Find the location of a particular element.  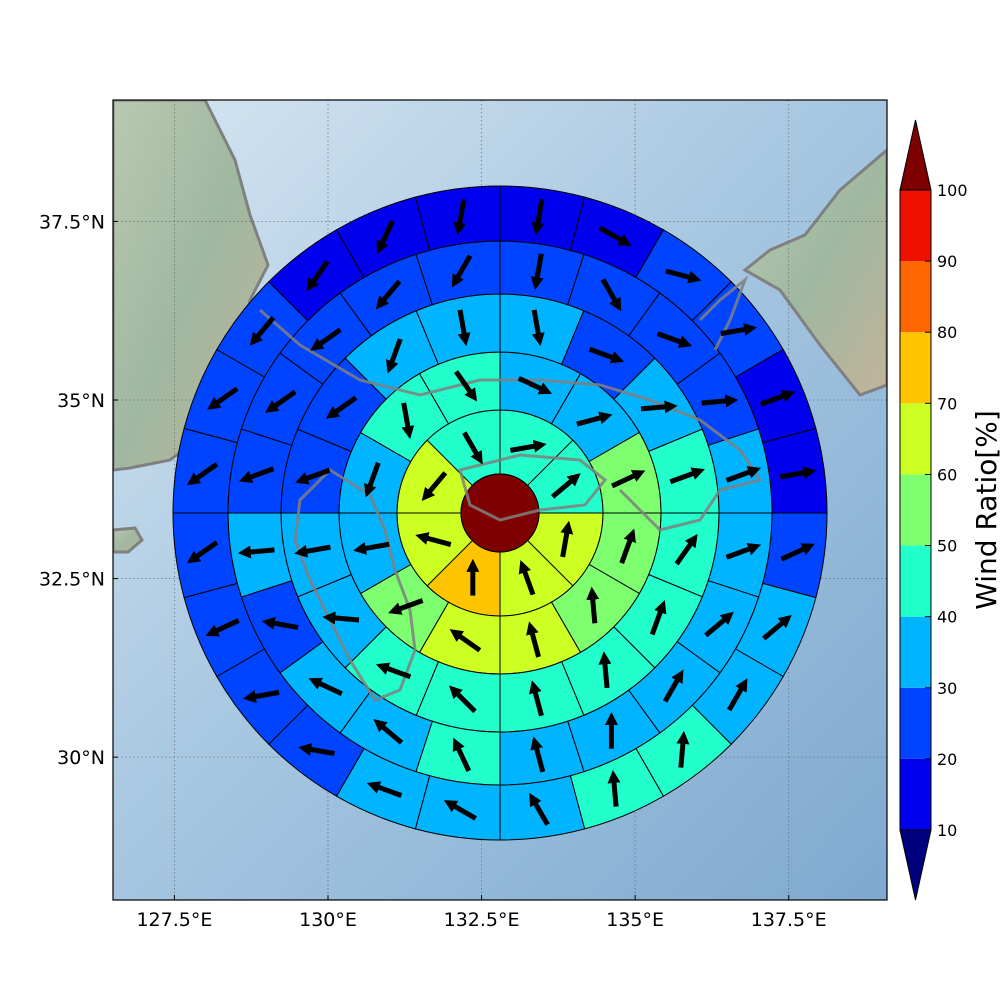

wind-arrow-r2-s6 is located at coordinates (465, 641).